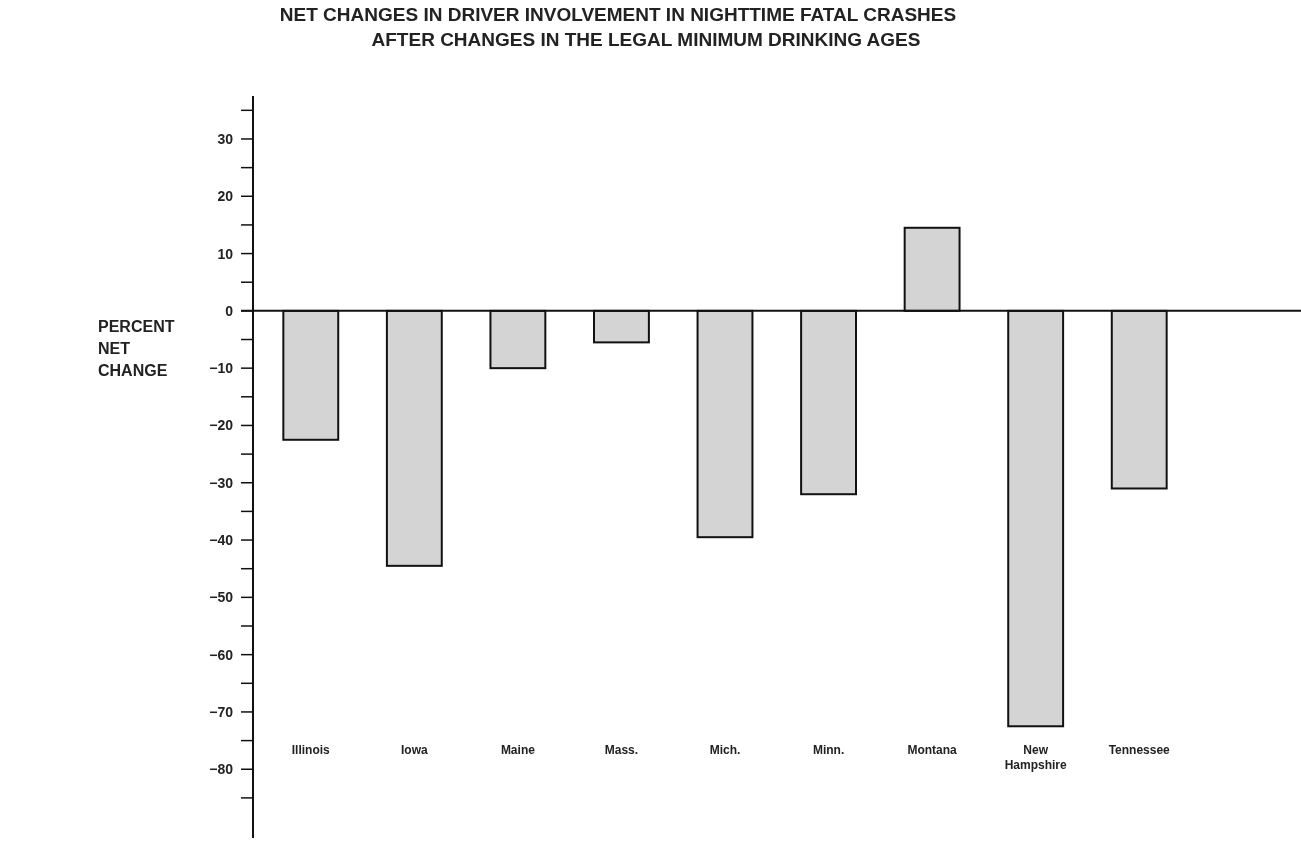 This screenshot has width=1301, height=842. Describe the element at coordinates (225, 138) in the screenshot. I see `y-tick-label: 30` at that location.